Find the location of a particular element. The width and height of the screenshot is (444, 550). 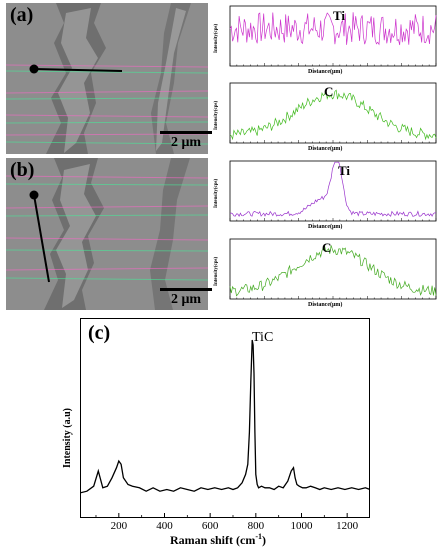

scale-bar-text-b: 2 μm is located at coordinates (186, 299).